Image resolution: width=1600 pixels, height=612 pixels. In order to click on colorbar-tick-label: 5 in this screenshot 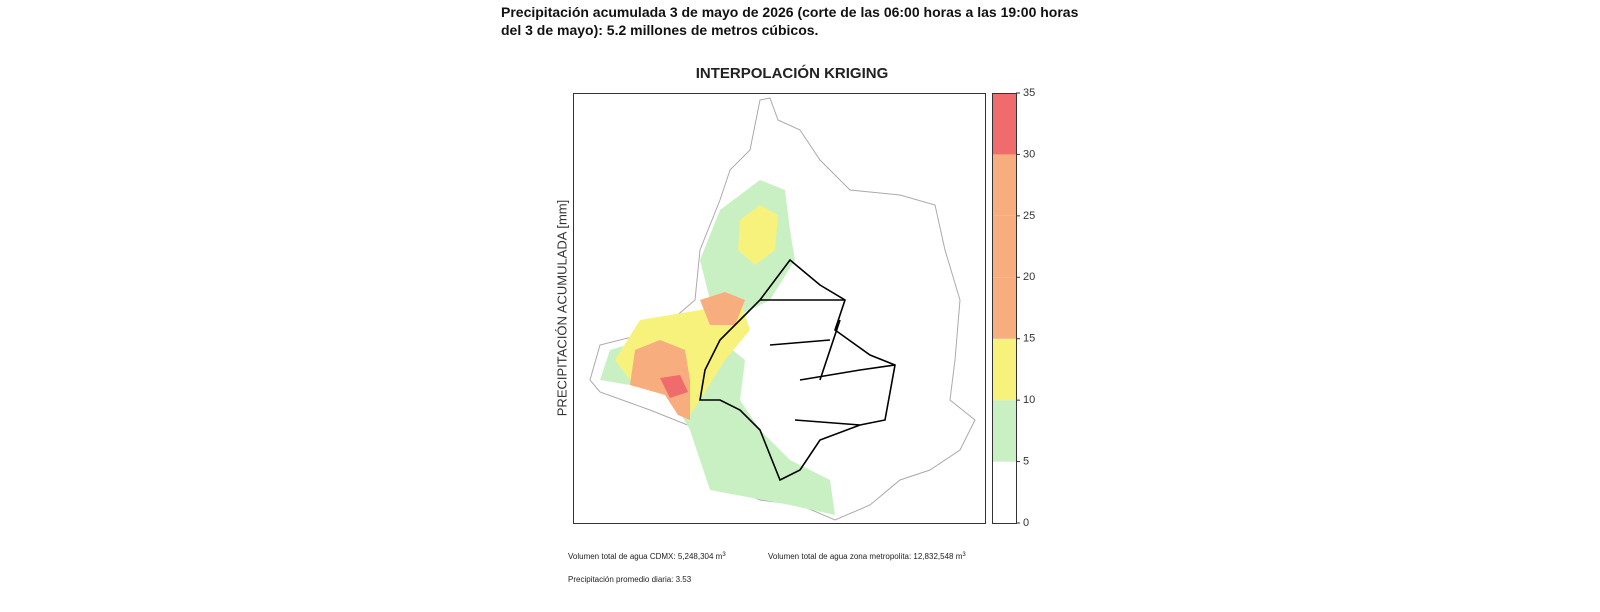, I will do `click(1026, 461)`.